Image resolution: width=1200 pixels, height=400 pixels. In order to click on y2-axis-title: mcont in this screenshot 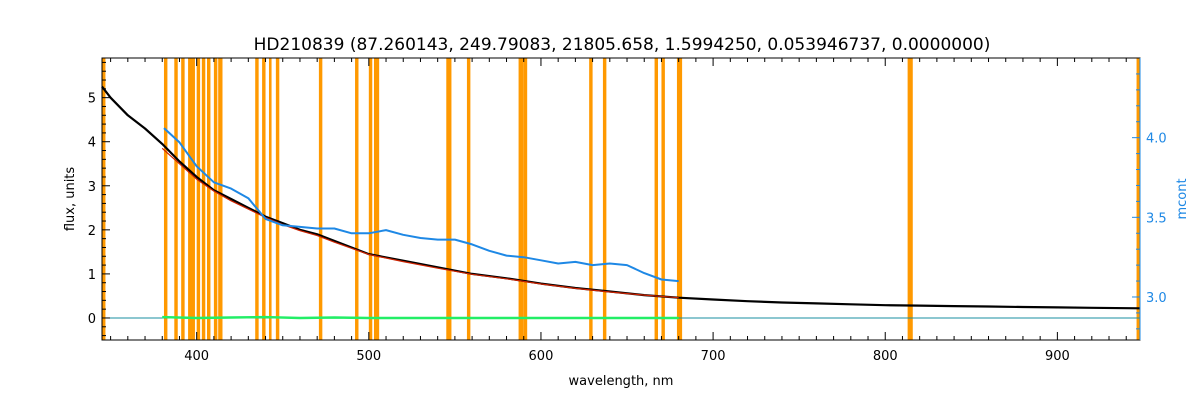, I will do `click(1182, 198)`.